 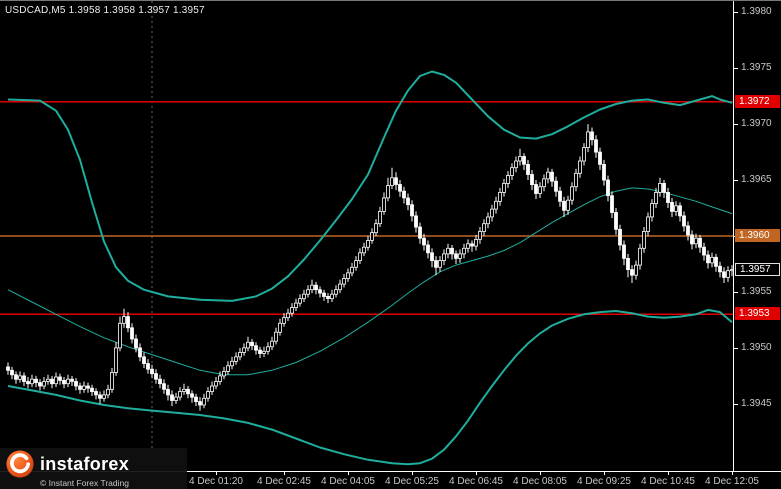 I want to click on time-axis-label: 4 Dec 04:05, so click(x=348, y=481).